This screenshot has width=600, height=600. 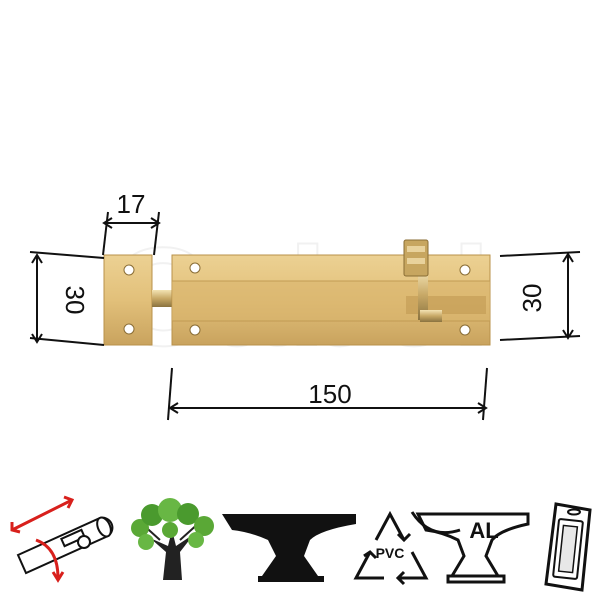 I want to click on dim-left-height-label: 30, so click(x=75, y=300).